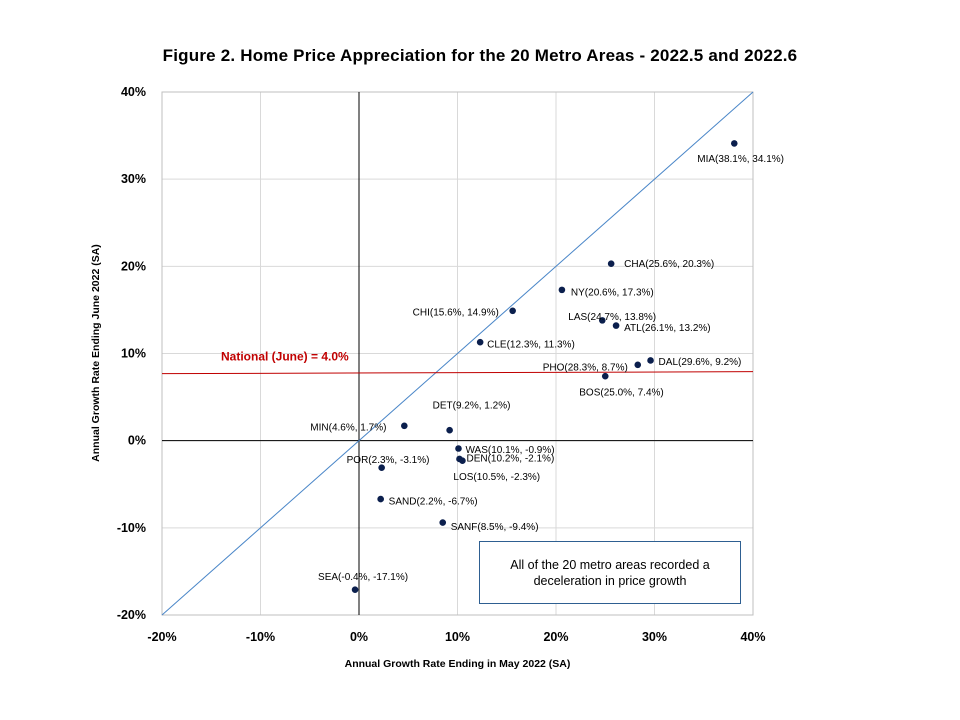 Image resolution: width=960 pixels, height=720 pixels. Describe the element at coordinates (531, 345) in the screenshot. I see `data-point-label: CLE(12.3%, 11.3%)` at that location.